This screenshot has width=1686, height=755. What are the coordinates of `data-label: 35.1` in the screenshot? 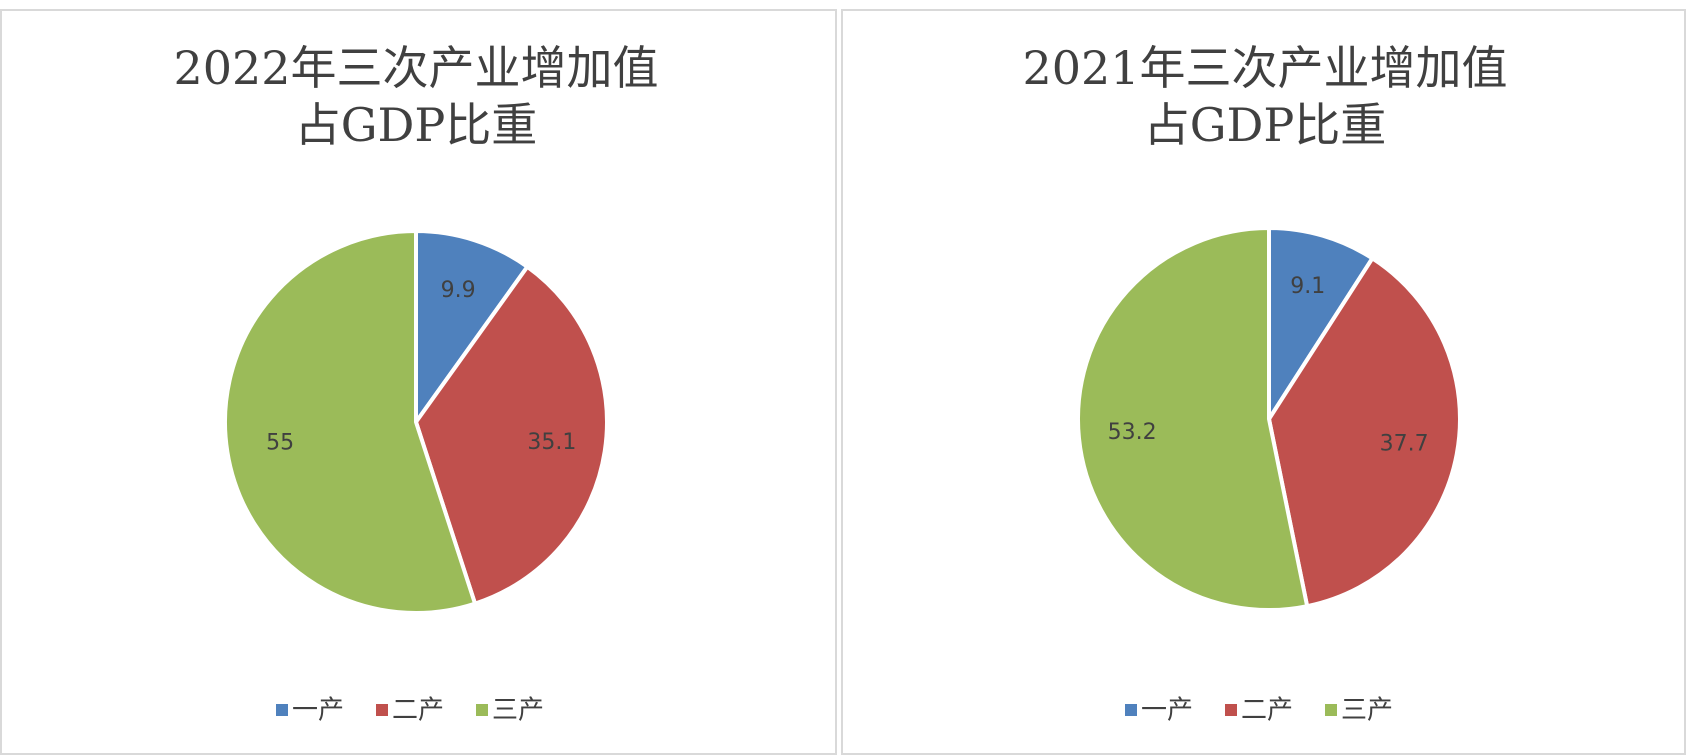 It's located at (551, 442).